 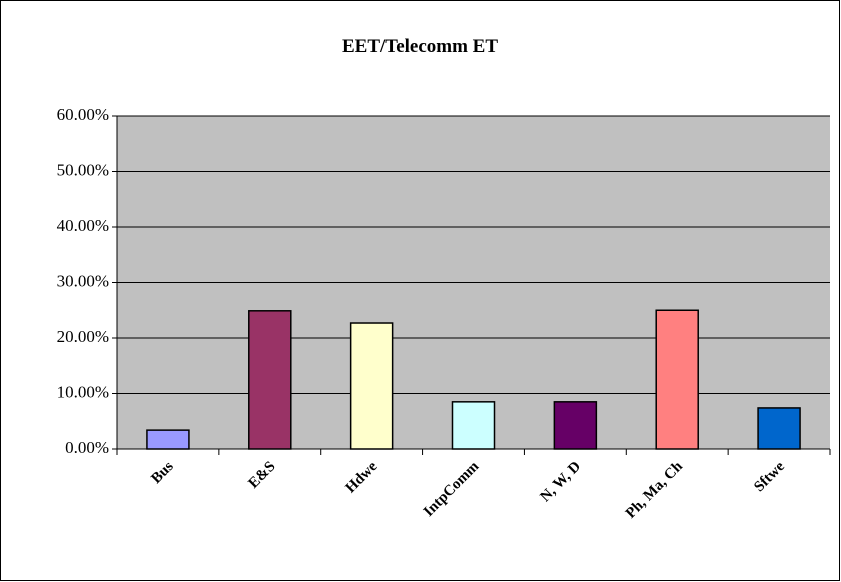 I want to click on y-tick-label: 0.00%, so click(x=87, y=447).